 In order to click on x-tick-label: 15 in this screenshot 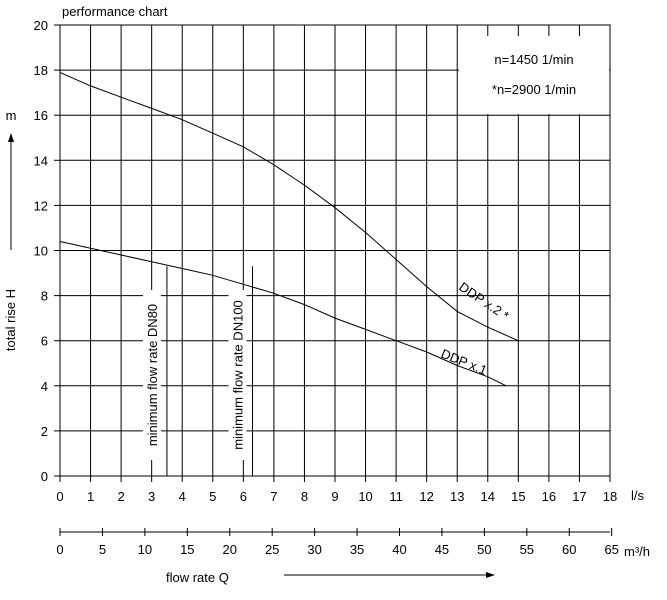, I will do `click(518, 496)`.